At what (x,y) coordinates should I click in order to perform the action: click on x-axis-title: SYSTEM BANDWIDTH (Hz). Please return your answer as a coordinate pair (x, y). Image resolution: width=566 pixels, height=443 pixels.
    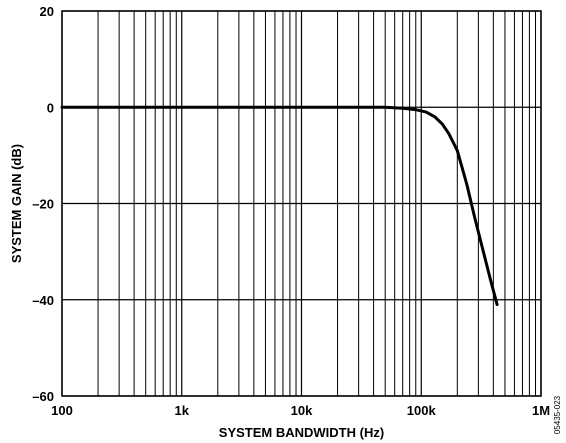
    Looking at the image, I should click on (301, 432).